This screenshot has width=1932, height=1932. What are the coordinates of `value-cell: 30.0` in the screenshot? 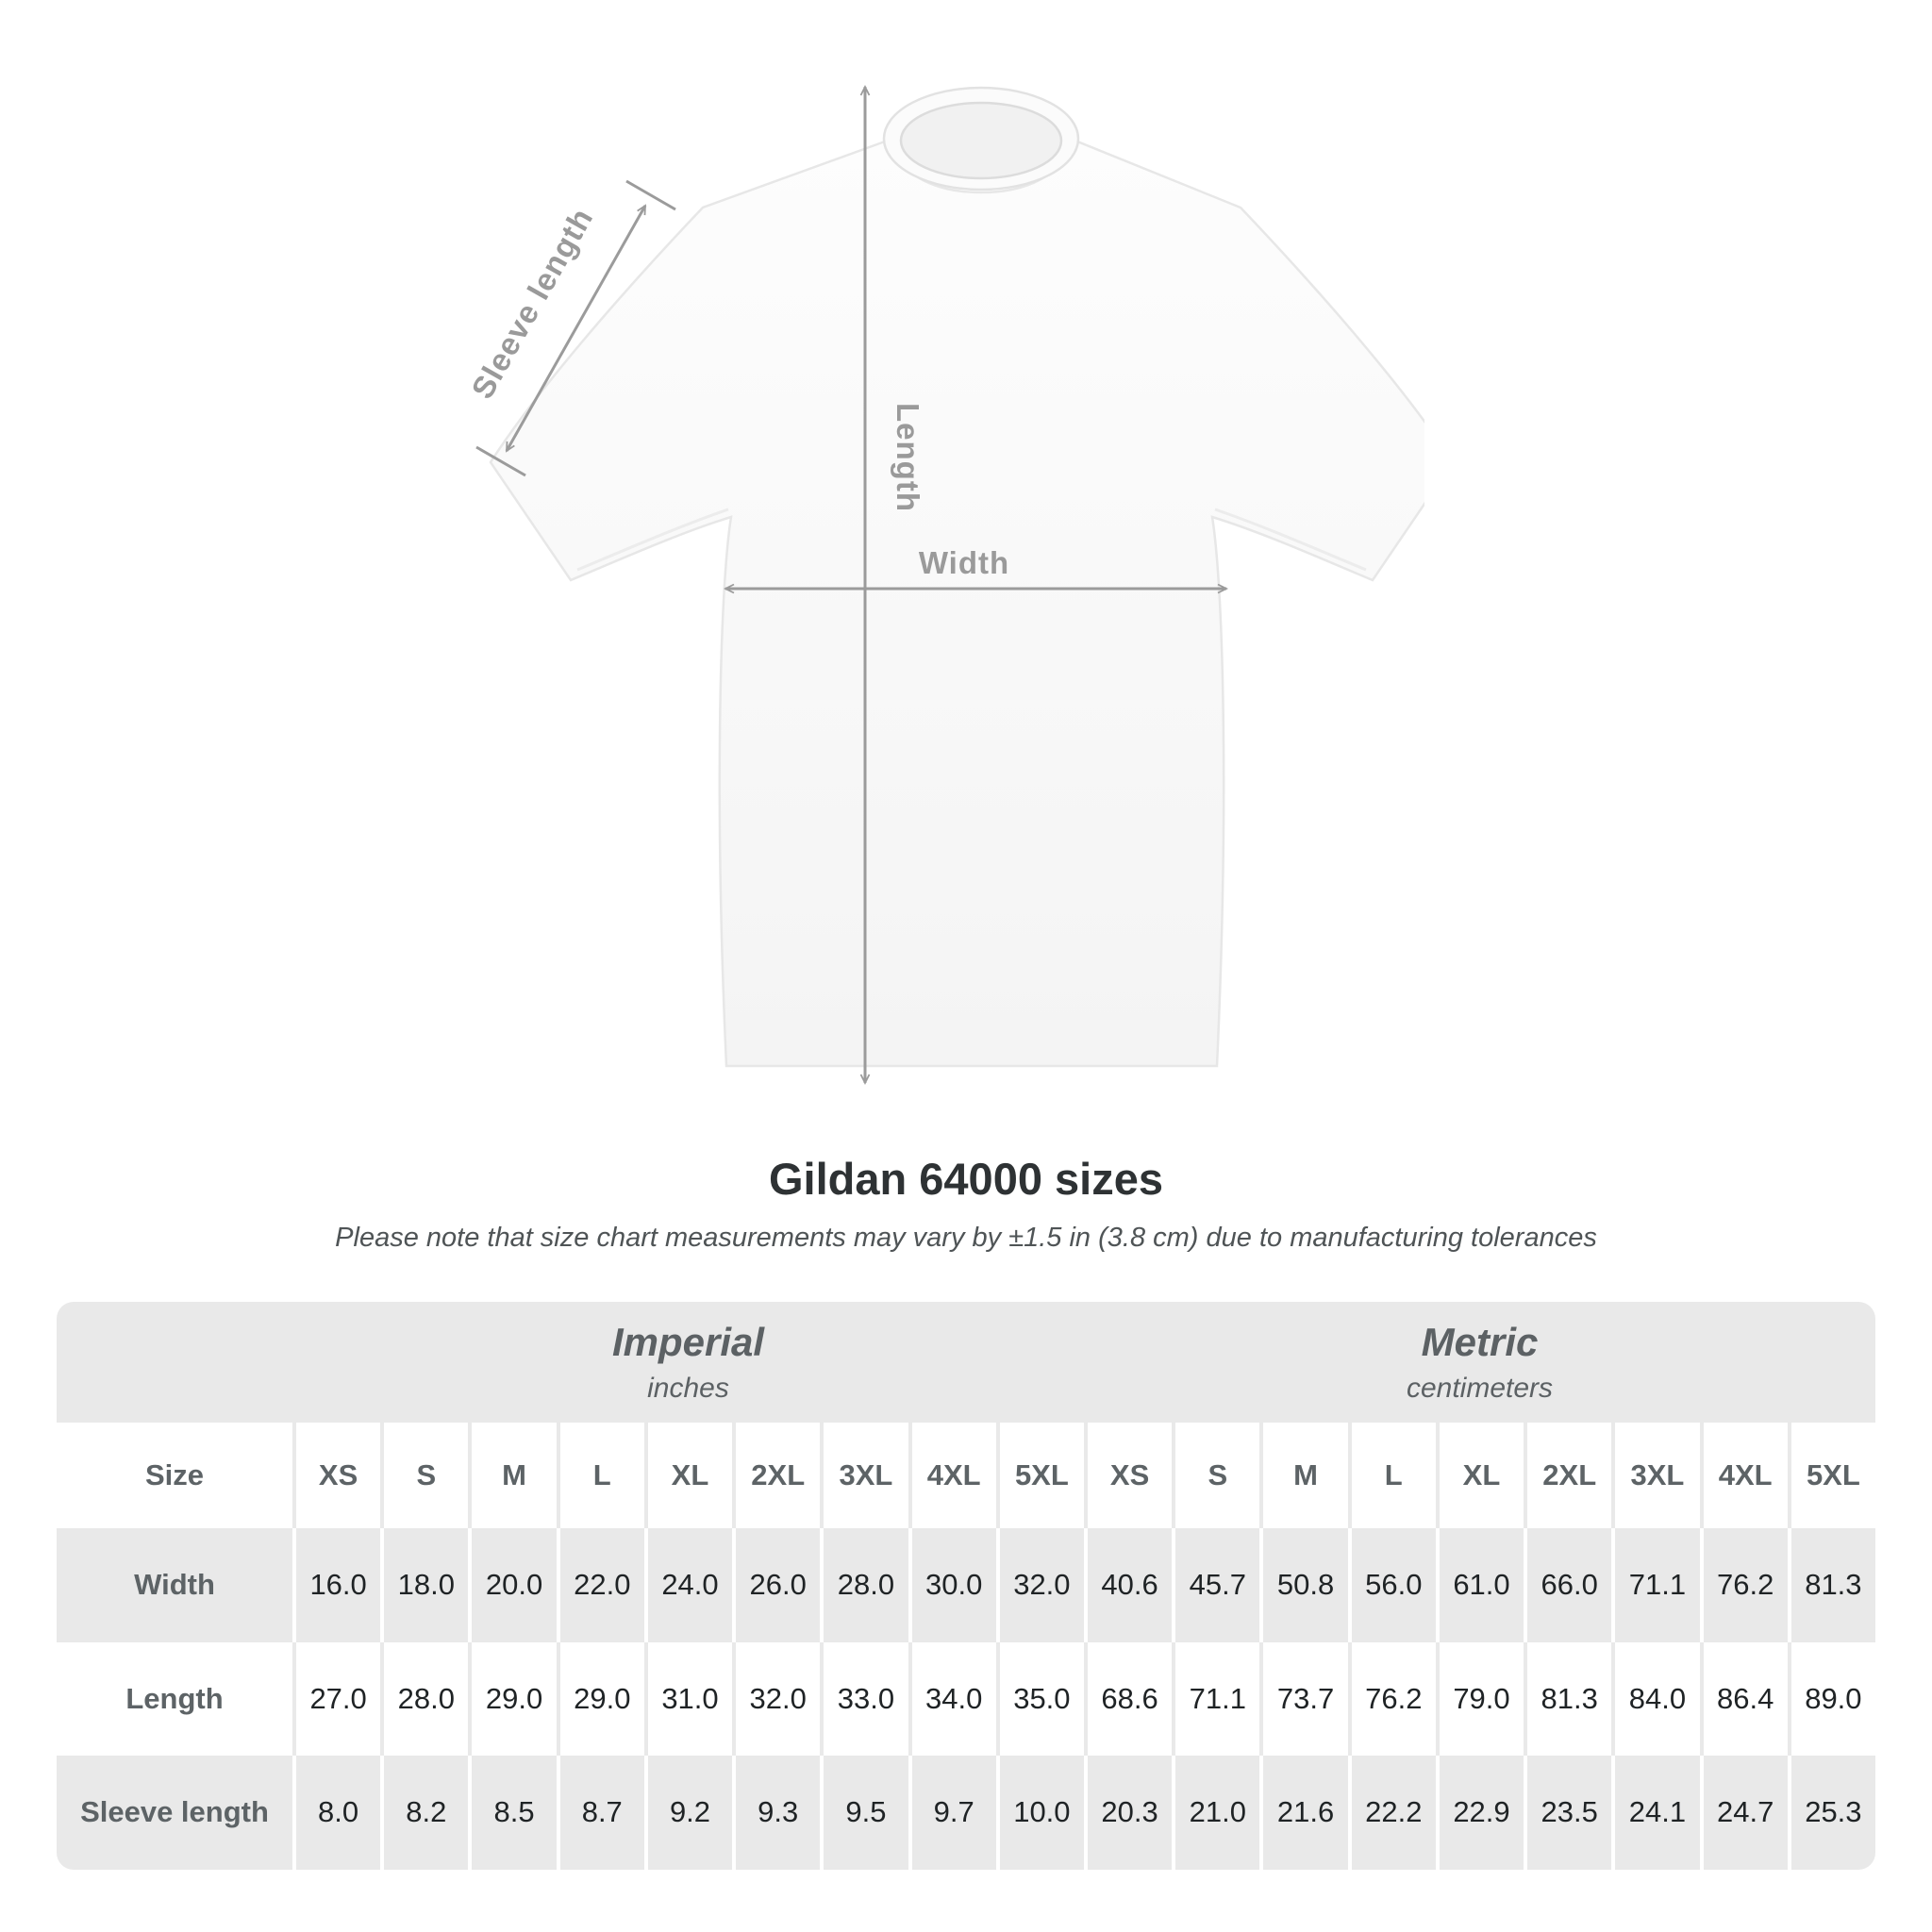 It's located at (952, 1585).